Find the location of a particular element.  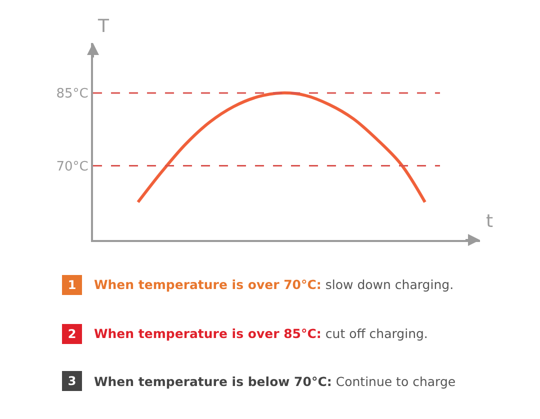

x-axis-title: t is located at coordinates (490, 221).